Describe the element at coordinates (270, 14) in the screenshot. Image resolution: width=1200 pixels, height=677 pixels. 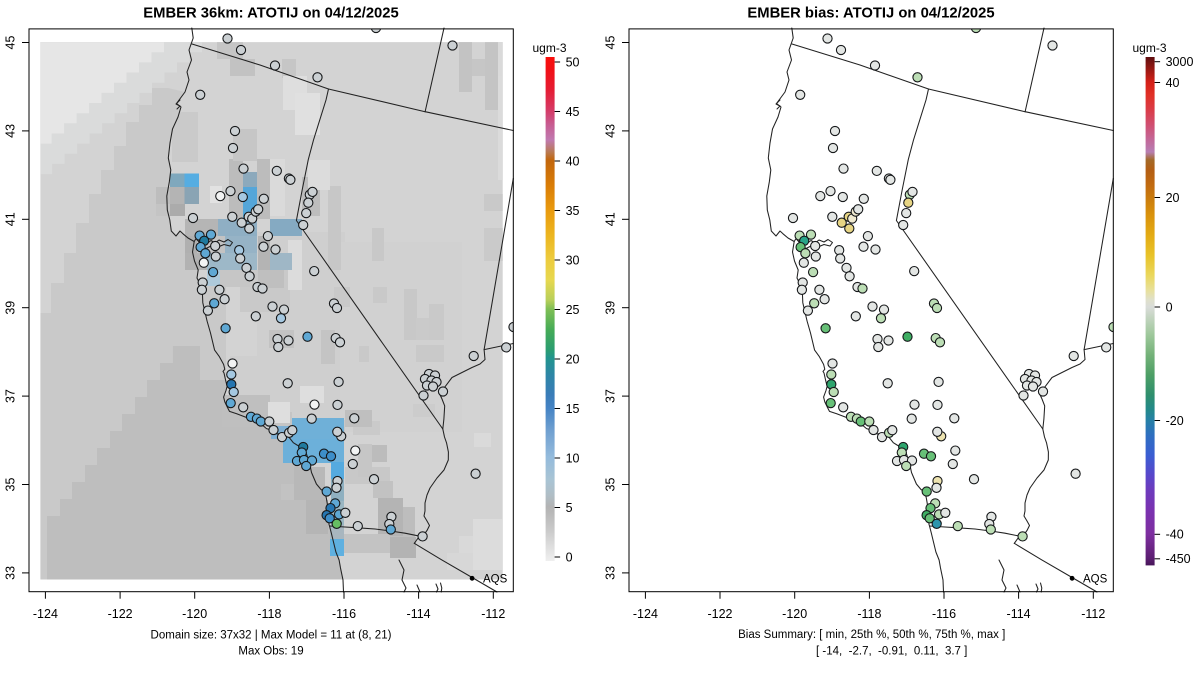
I see `svg-text:EMBER 36km: ATOTIJ on 04/12/20: EMBER 36km: ATOTIJ on 04/12/2025` at that location.